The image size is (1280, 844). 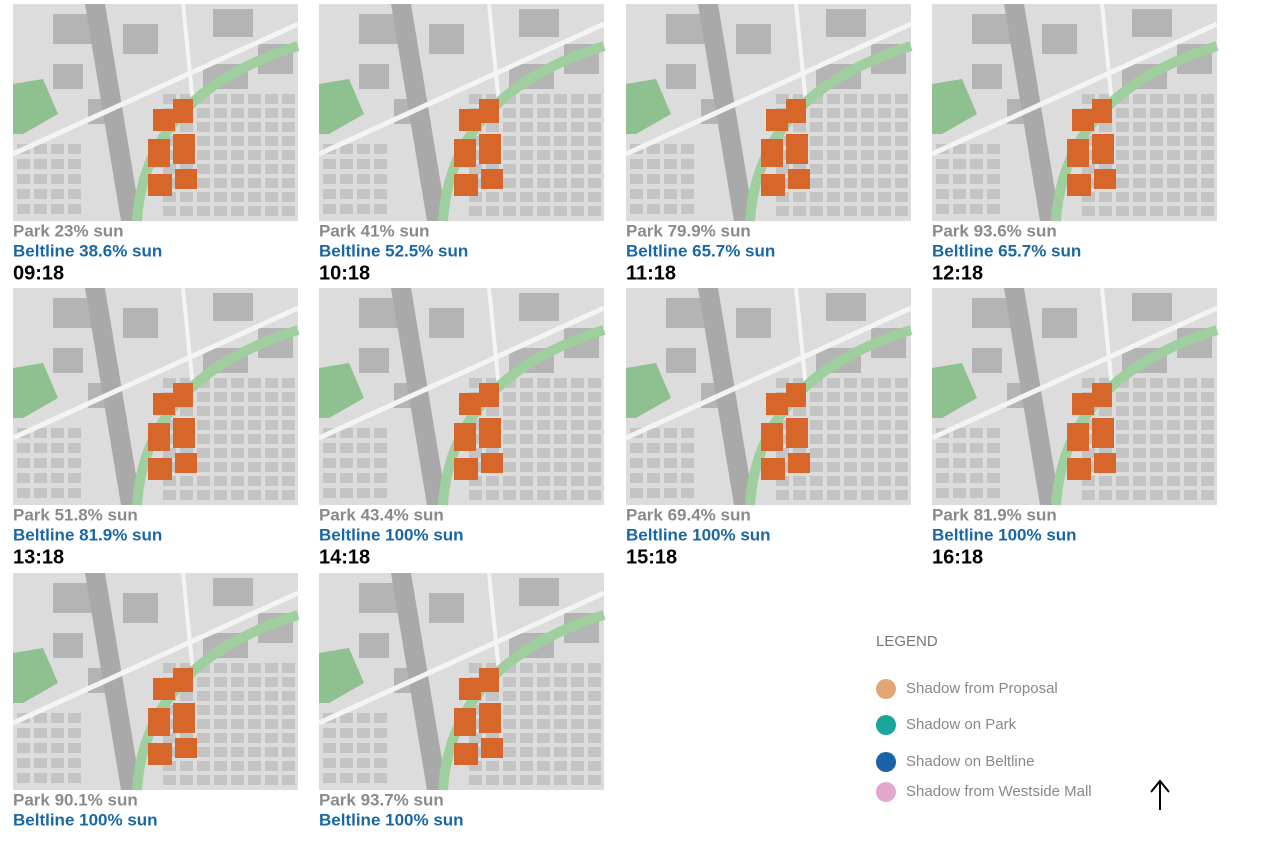 I want to click on park-caption: Park 41% sun, so click(x=374, y=230).